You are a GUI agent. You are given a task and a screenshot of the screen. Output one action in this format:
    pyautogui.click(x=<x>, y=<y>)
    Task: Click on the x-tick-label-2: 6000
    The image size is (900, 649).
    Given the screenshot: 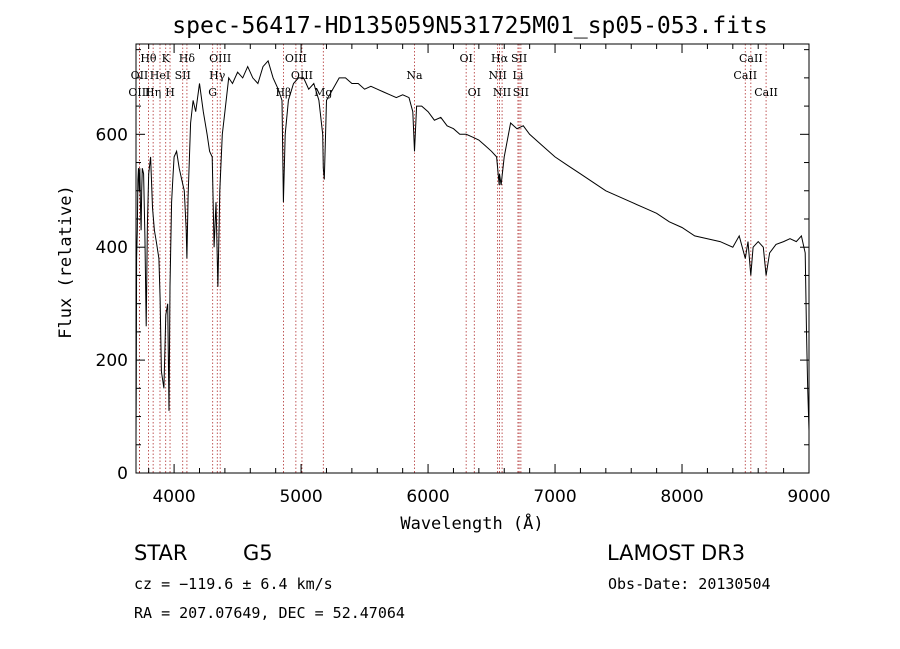 What is the action you would take?
    pyautogui.click(x=427, y=497)
    